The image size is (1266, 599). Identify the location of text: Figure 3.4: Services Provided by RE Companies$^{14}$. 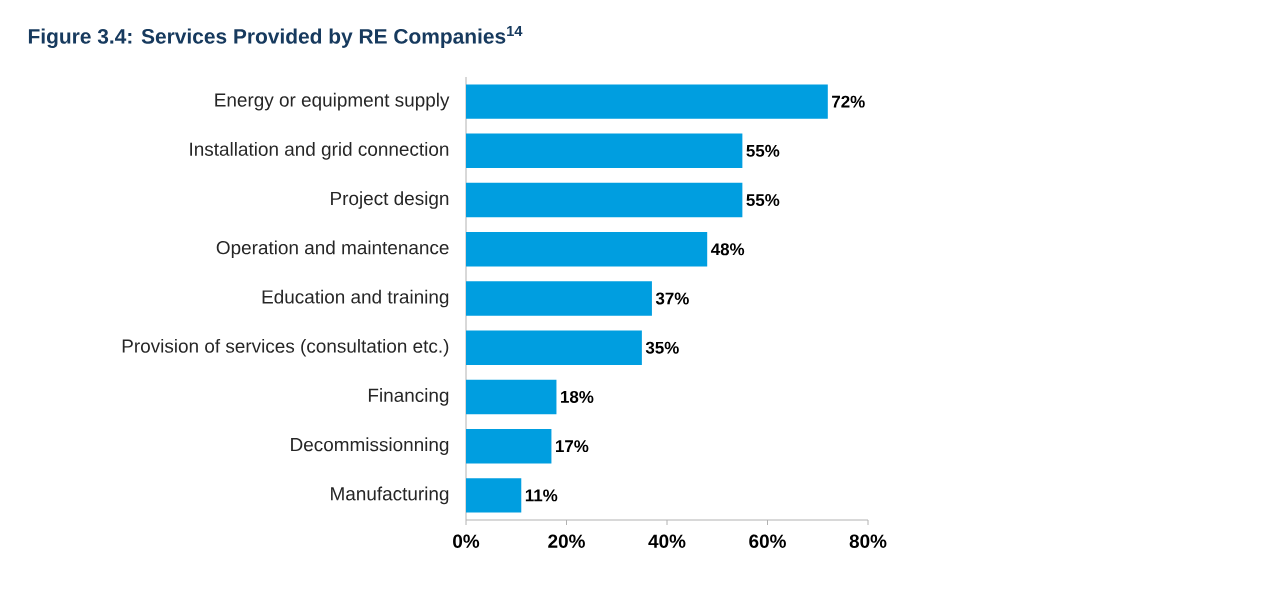
(275, 36).